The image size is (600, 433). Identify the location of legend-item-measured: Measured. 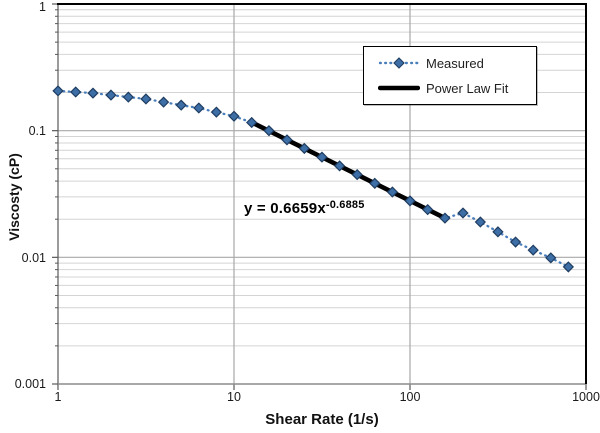
(454, 63).